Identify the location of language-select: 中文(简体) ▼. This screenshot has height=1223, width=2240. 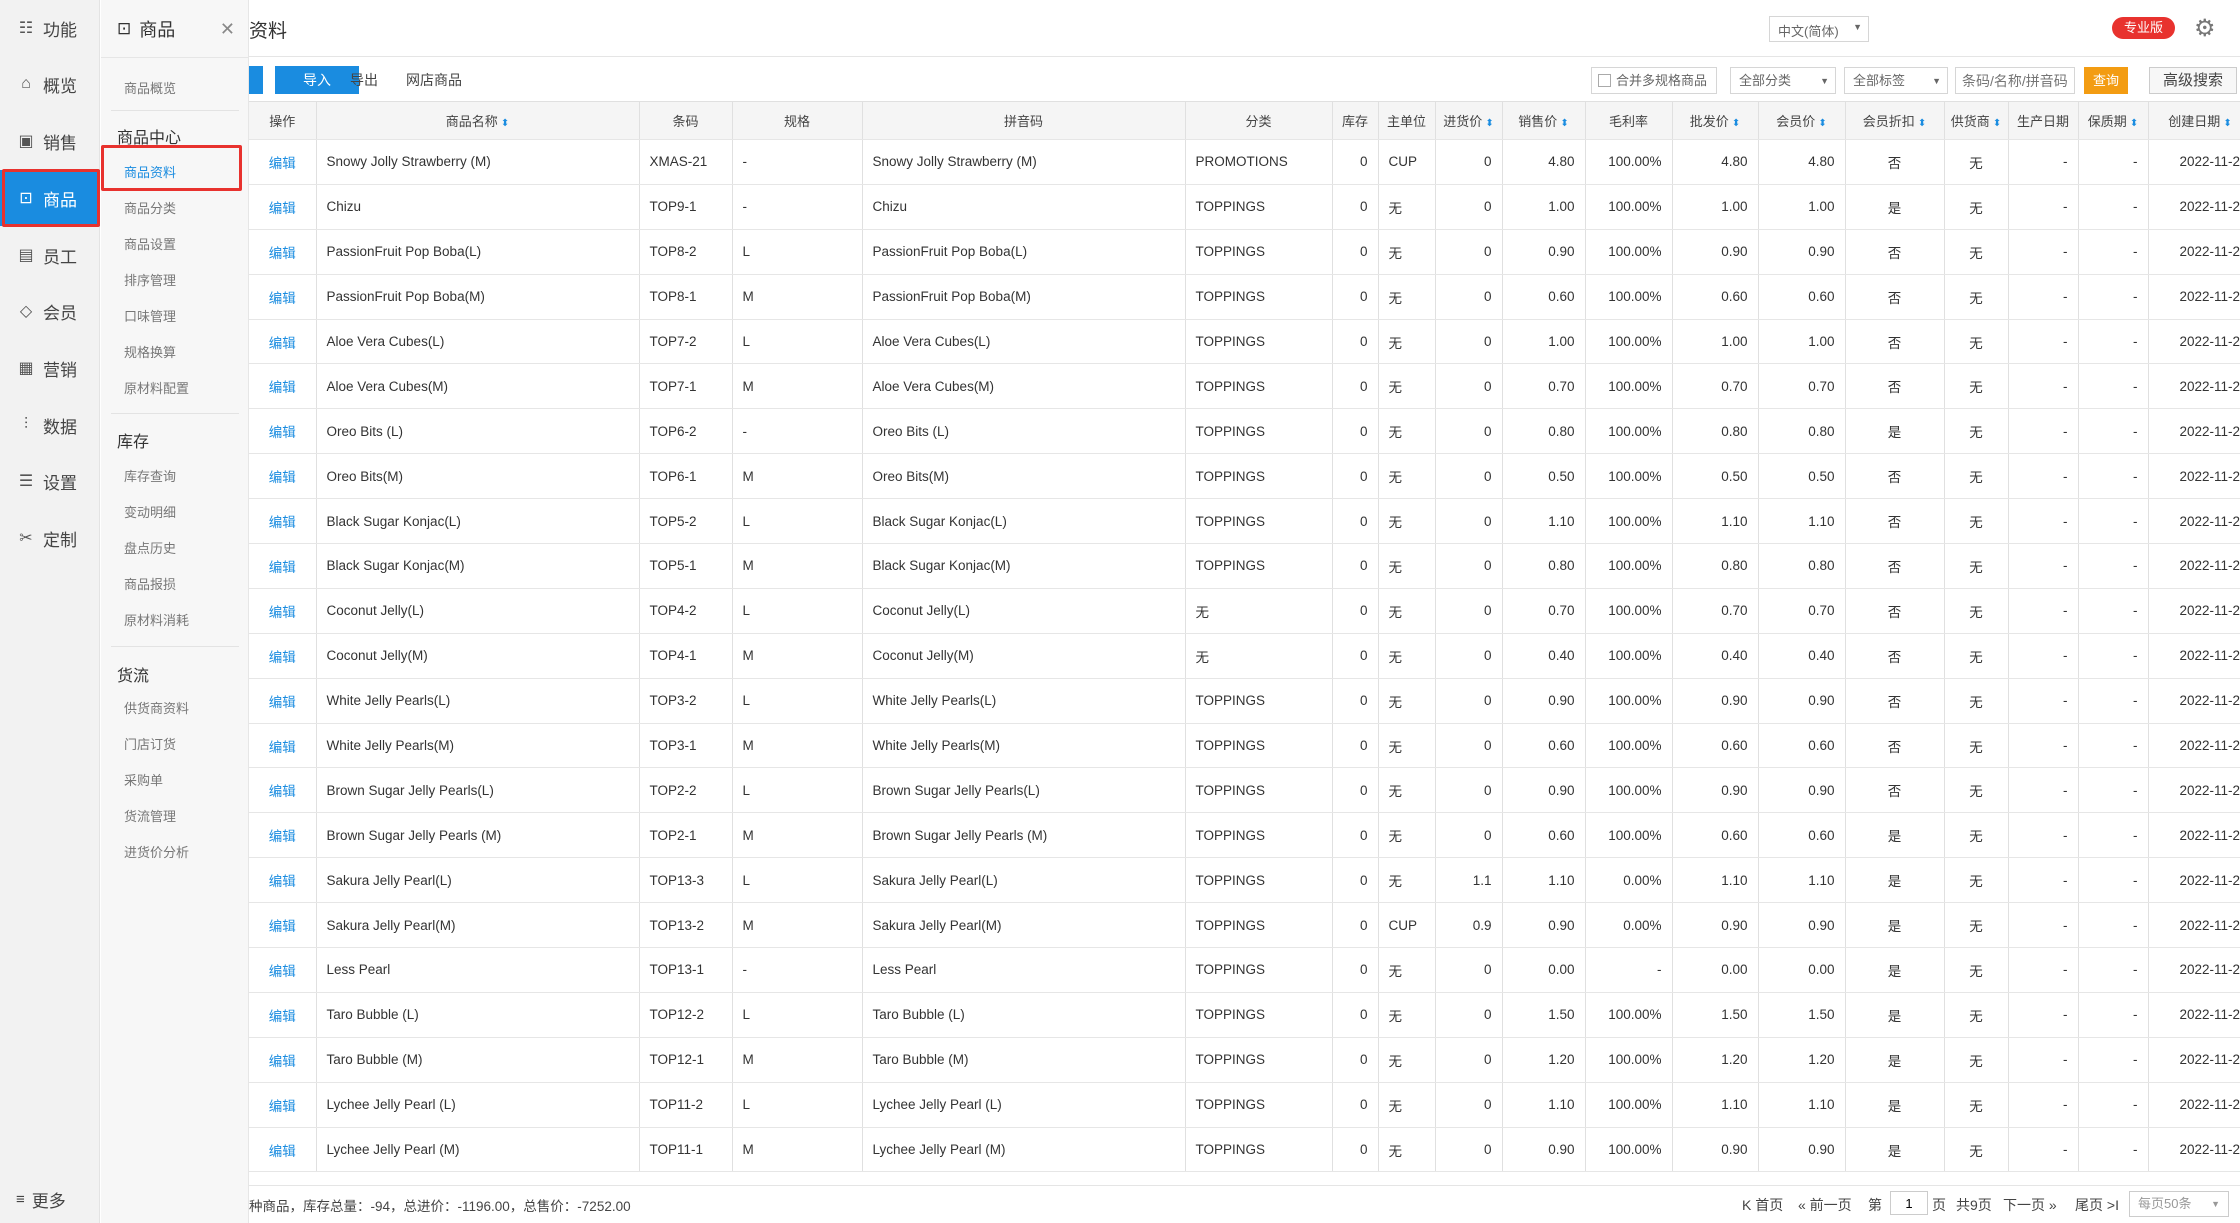
(1819, 29).